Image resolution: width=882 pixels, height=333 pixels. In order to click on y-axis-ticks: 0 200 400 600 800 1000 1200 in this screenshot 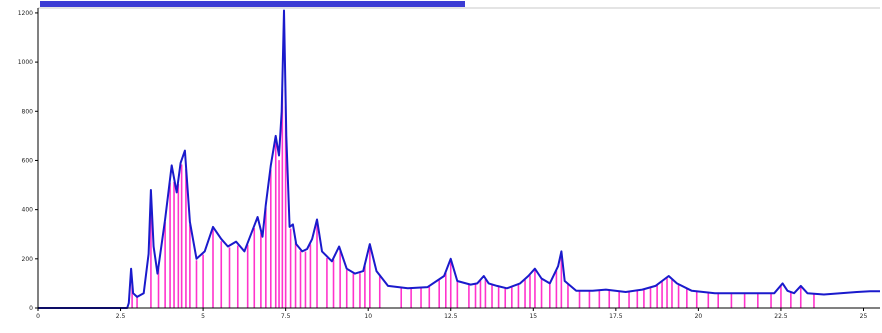, I will do `click(28, 161)`.